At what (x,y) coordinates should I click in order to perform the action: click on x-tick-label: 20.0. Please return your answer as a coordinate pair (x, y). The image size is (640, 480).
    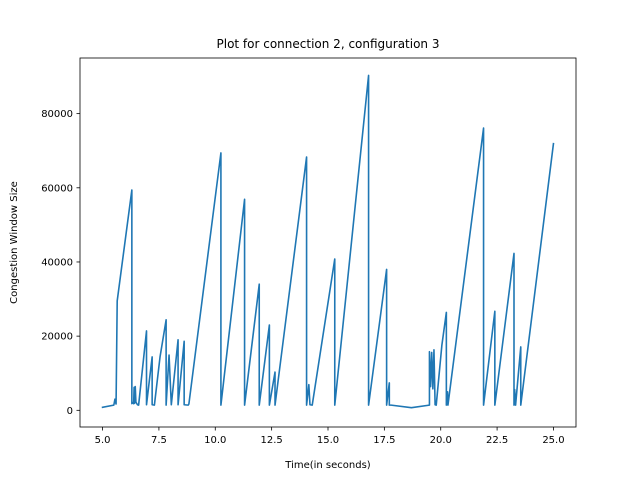
    Looking at the image, I should click on (441, 440).